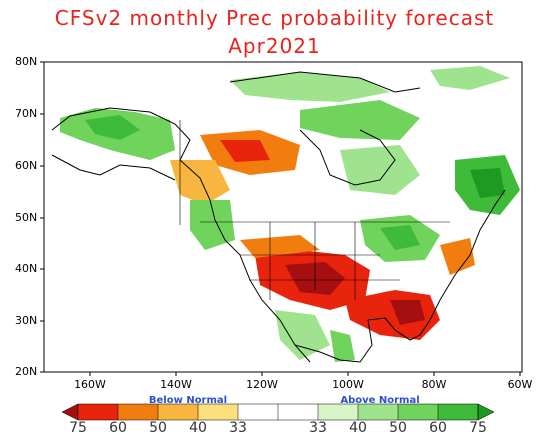  Describe the element at coordinates (26, 113) in the screenshot. I see `lat-label-70n: 70N` at that location.